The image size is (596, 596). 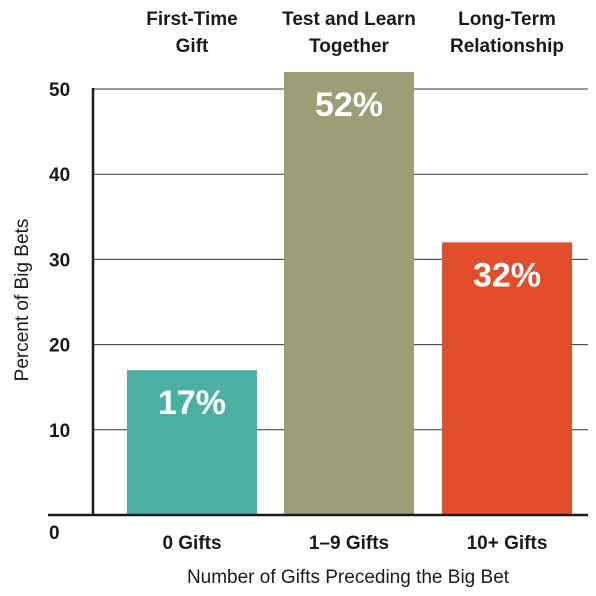 I want to click on y-tick-label: 30, so click(x=59, y=260).